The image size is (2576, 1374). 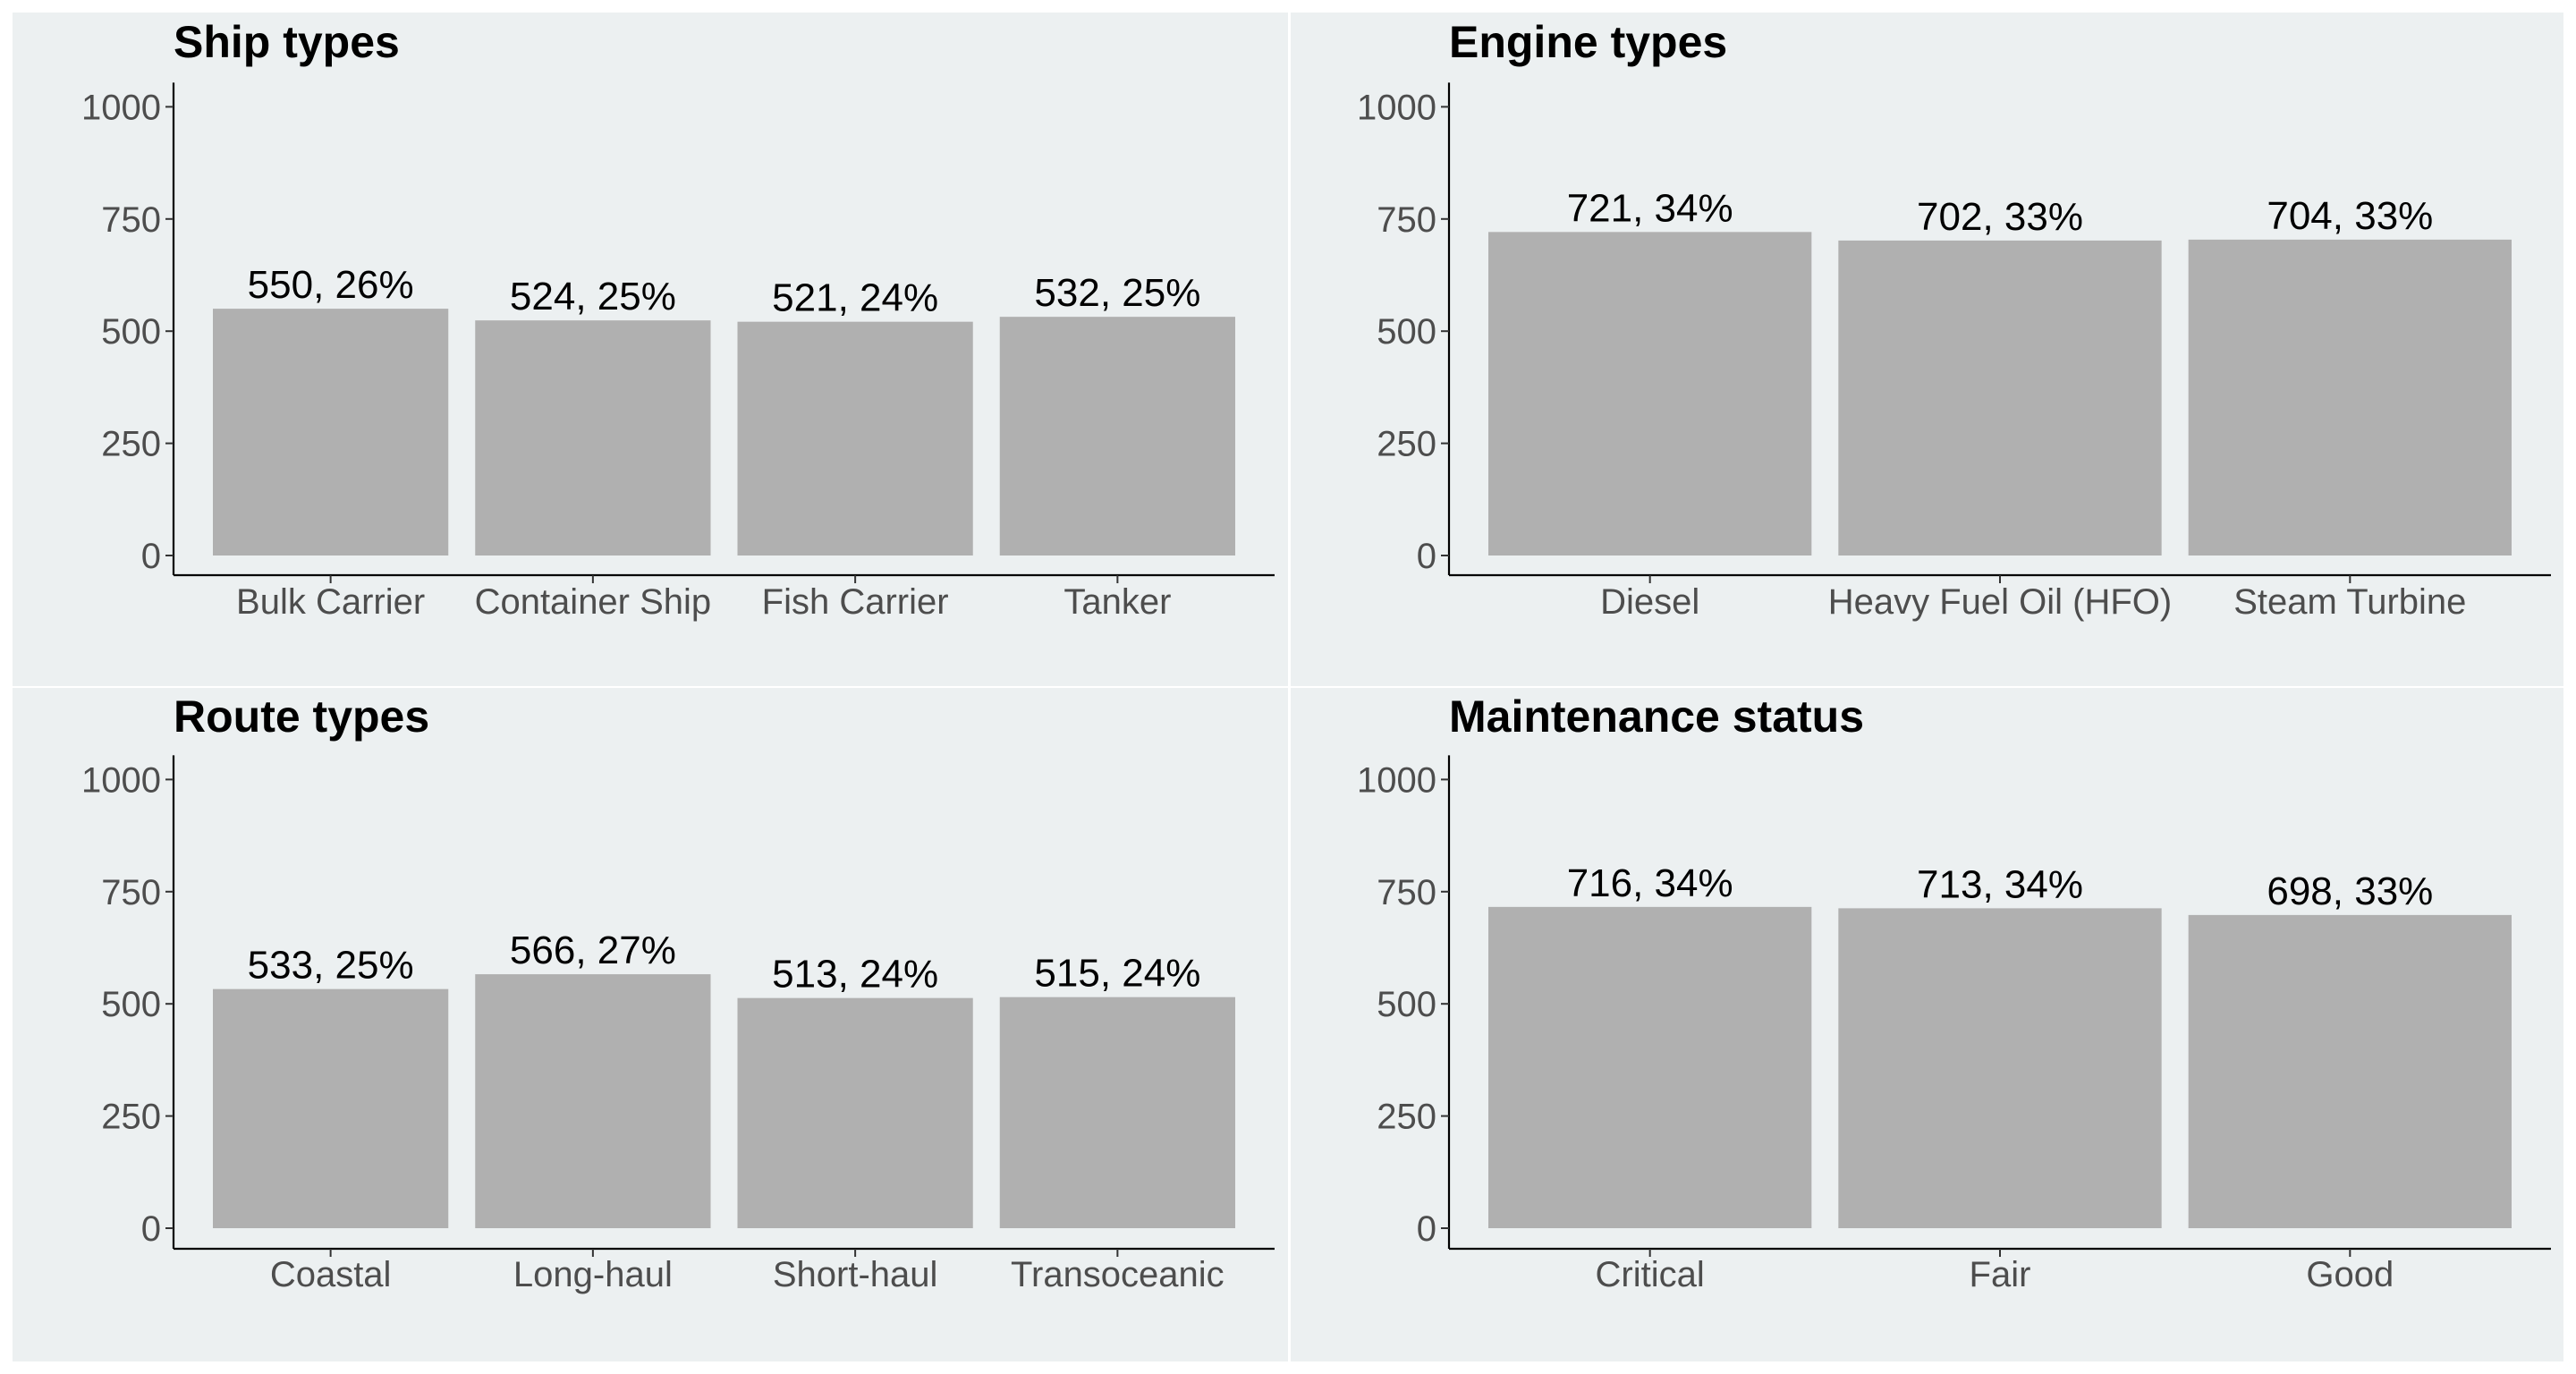 I want to click on route-types-x-tick-label: Transoceanic, so click(x=1117, y=1274).